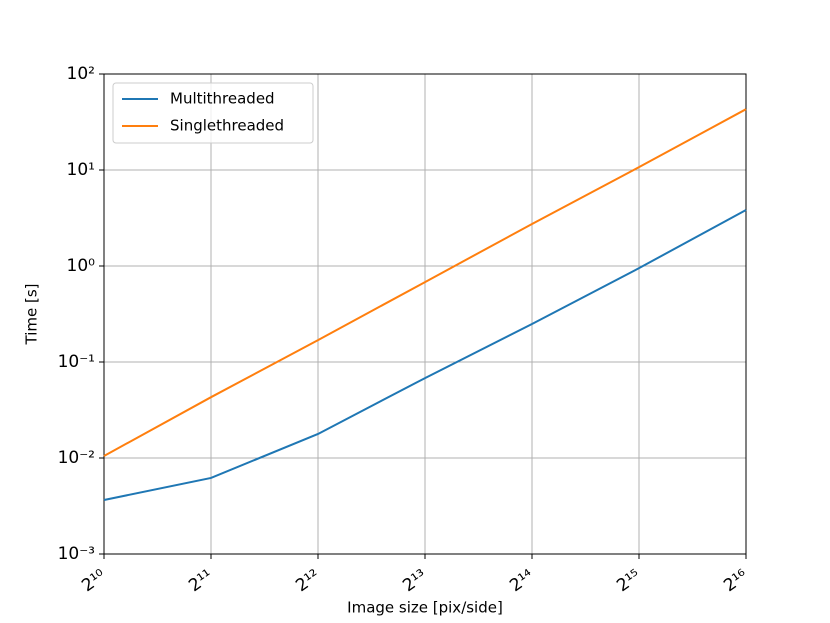  Describe the element at coordinates (201, 581) in the screenshot. I see `x-tick-label: 2¹¹` at that location.